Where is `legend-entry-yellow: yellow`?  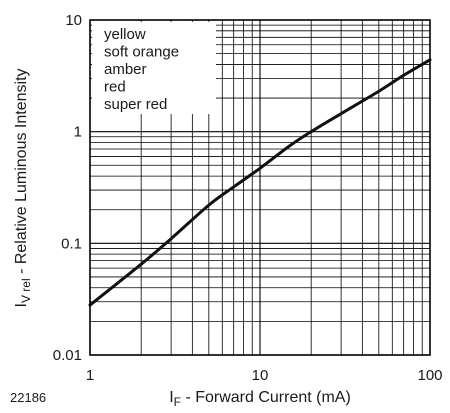 legend-entry-yellow: yellow is located at coordinates (125, 34).